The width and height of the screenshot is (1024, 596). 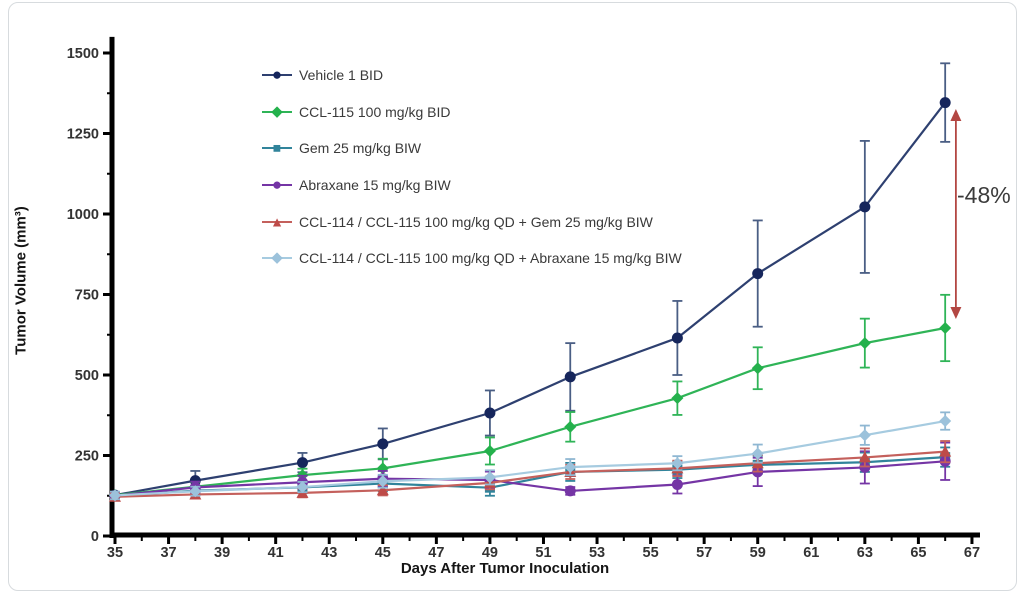 I want to click on x-tick-label: 45, so click(x=383, y=553).